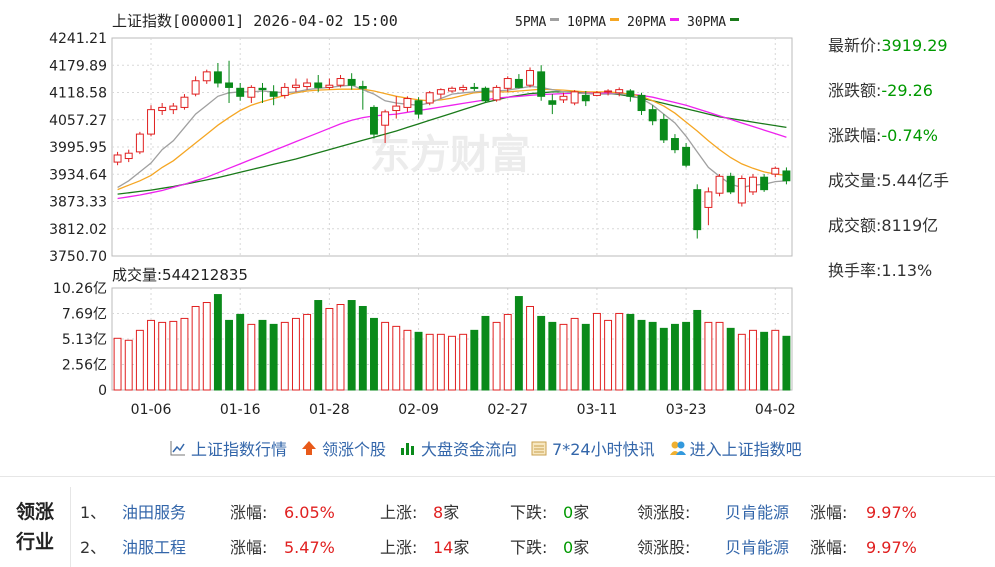 The width and height of the screenshot is (995, 567). I want to click on sector-title: 领涨 行业, so click(35, 527).